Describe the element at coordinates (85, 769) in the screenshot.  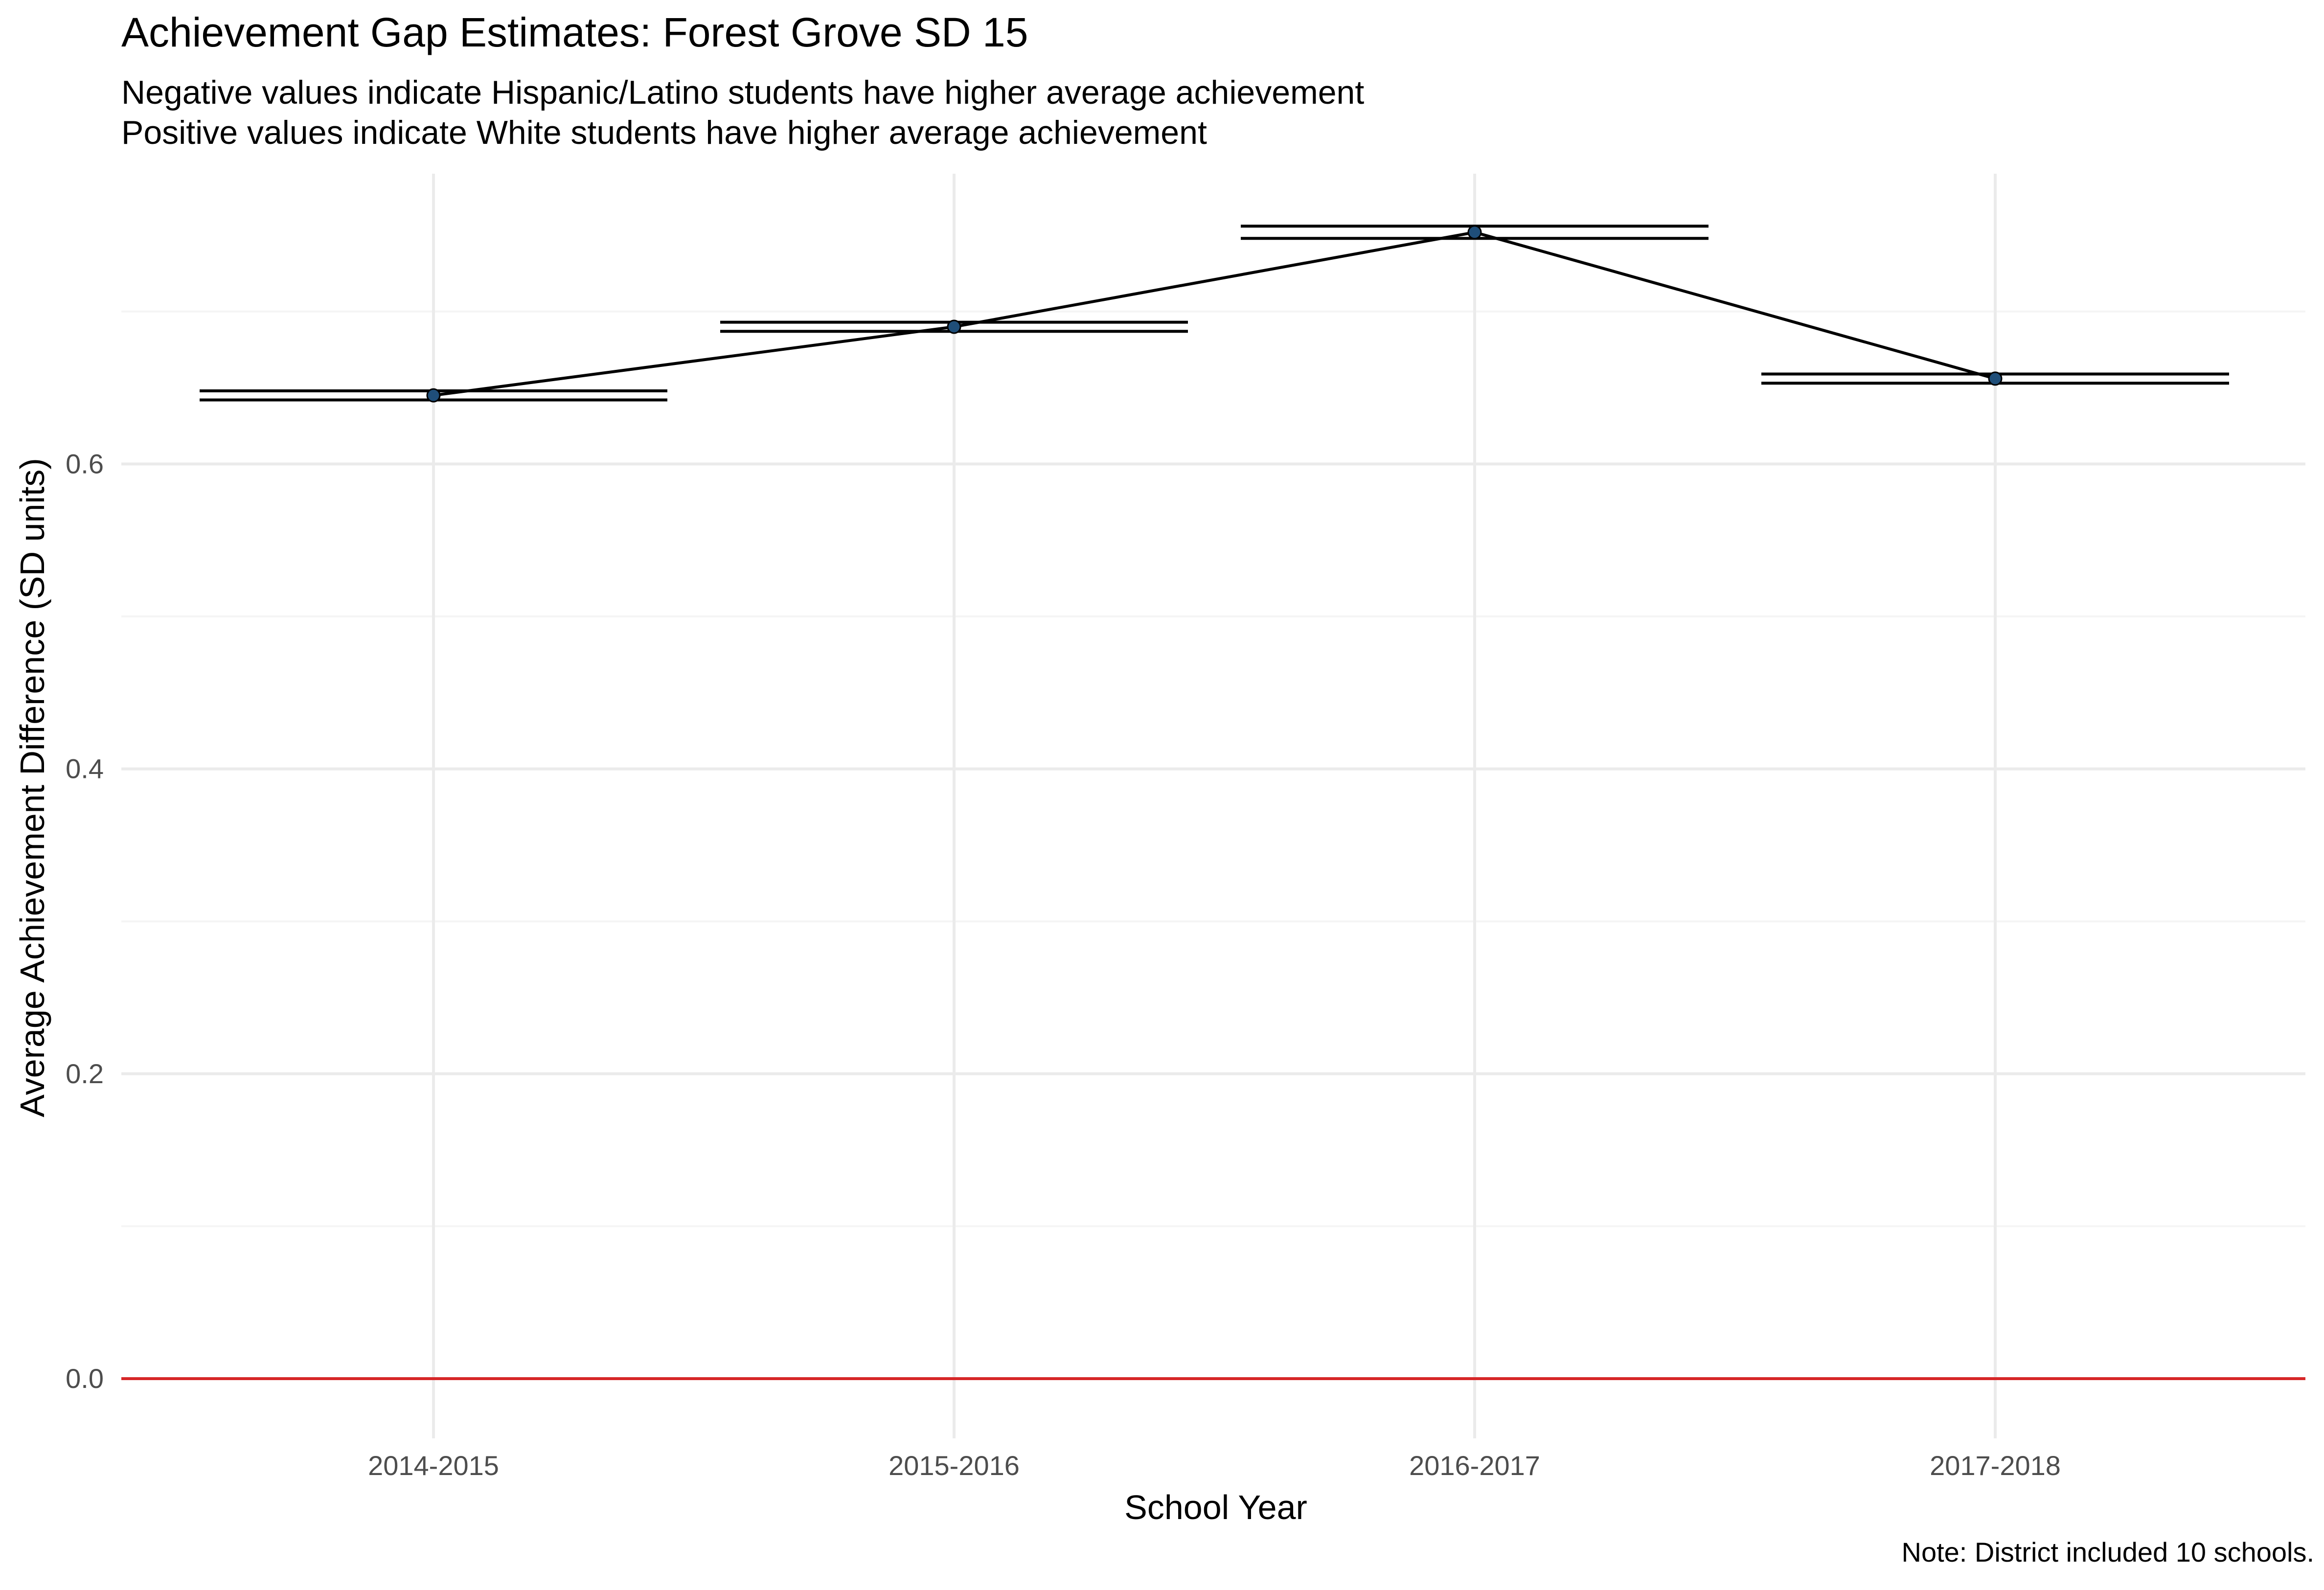
I see `y-tick-label: 0.4` at that location.